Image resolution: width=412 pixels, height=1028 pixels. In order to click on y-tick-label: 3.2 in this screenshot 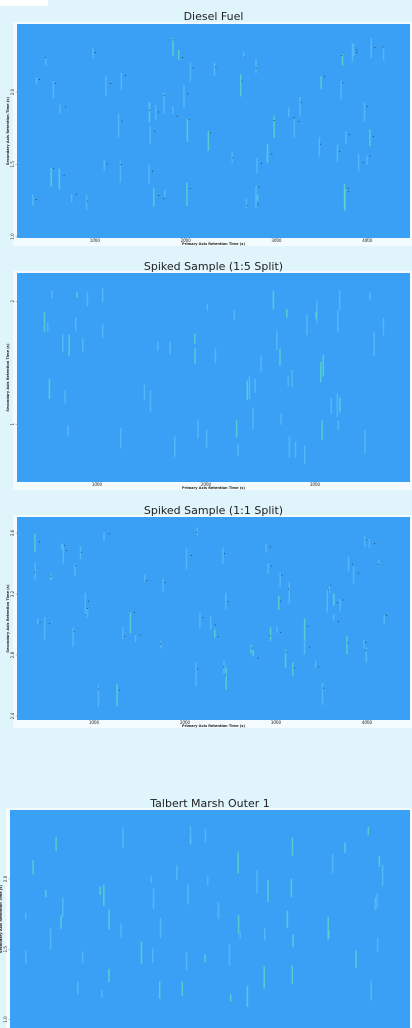, I will do `click(12, 593)`.